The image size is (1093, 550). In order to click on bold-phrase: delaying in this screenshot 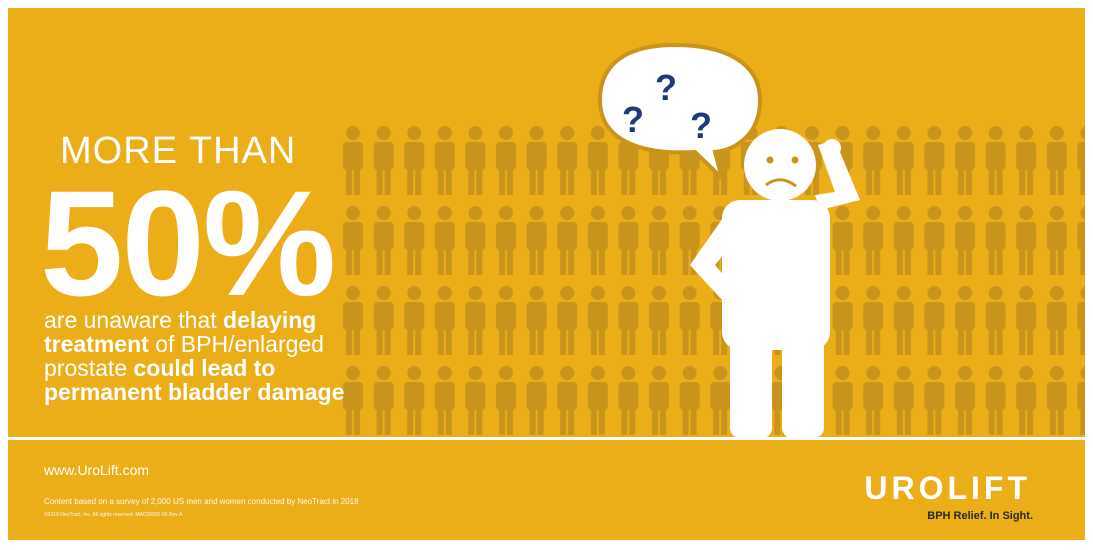, I will do `click(270, 320)`.